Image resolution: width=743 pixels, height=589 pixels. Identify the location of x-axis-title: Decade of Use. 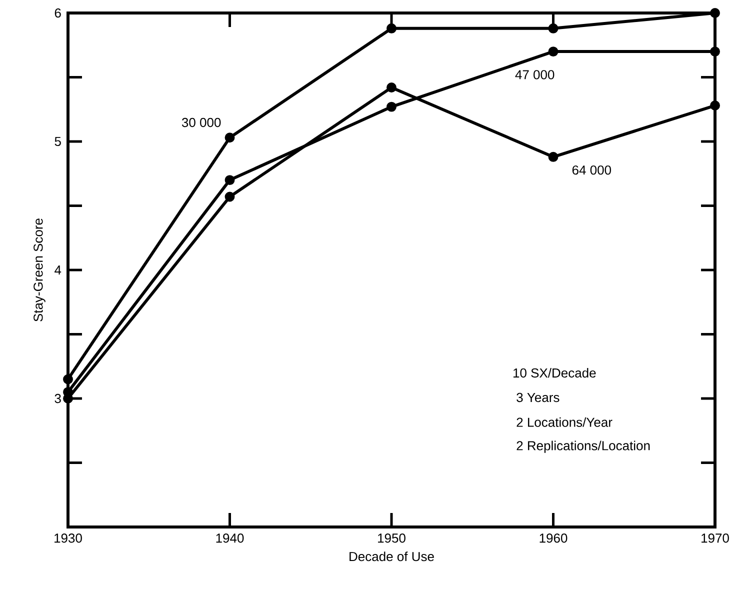
(392, 557).